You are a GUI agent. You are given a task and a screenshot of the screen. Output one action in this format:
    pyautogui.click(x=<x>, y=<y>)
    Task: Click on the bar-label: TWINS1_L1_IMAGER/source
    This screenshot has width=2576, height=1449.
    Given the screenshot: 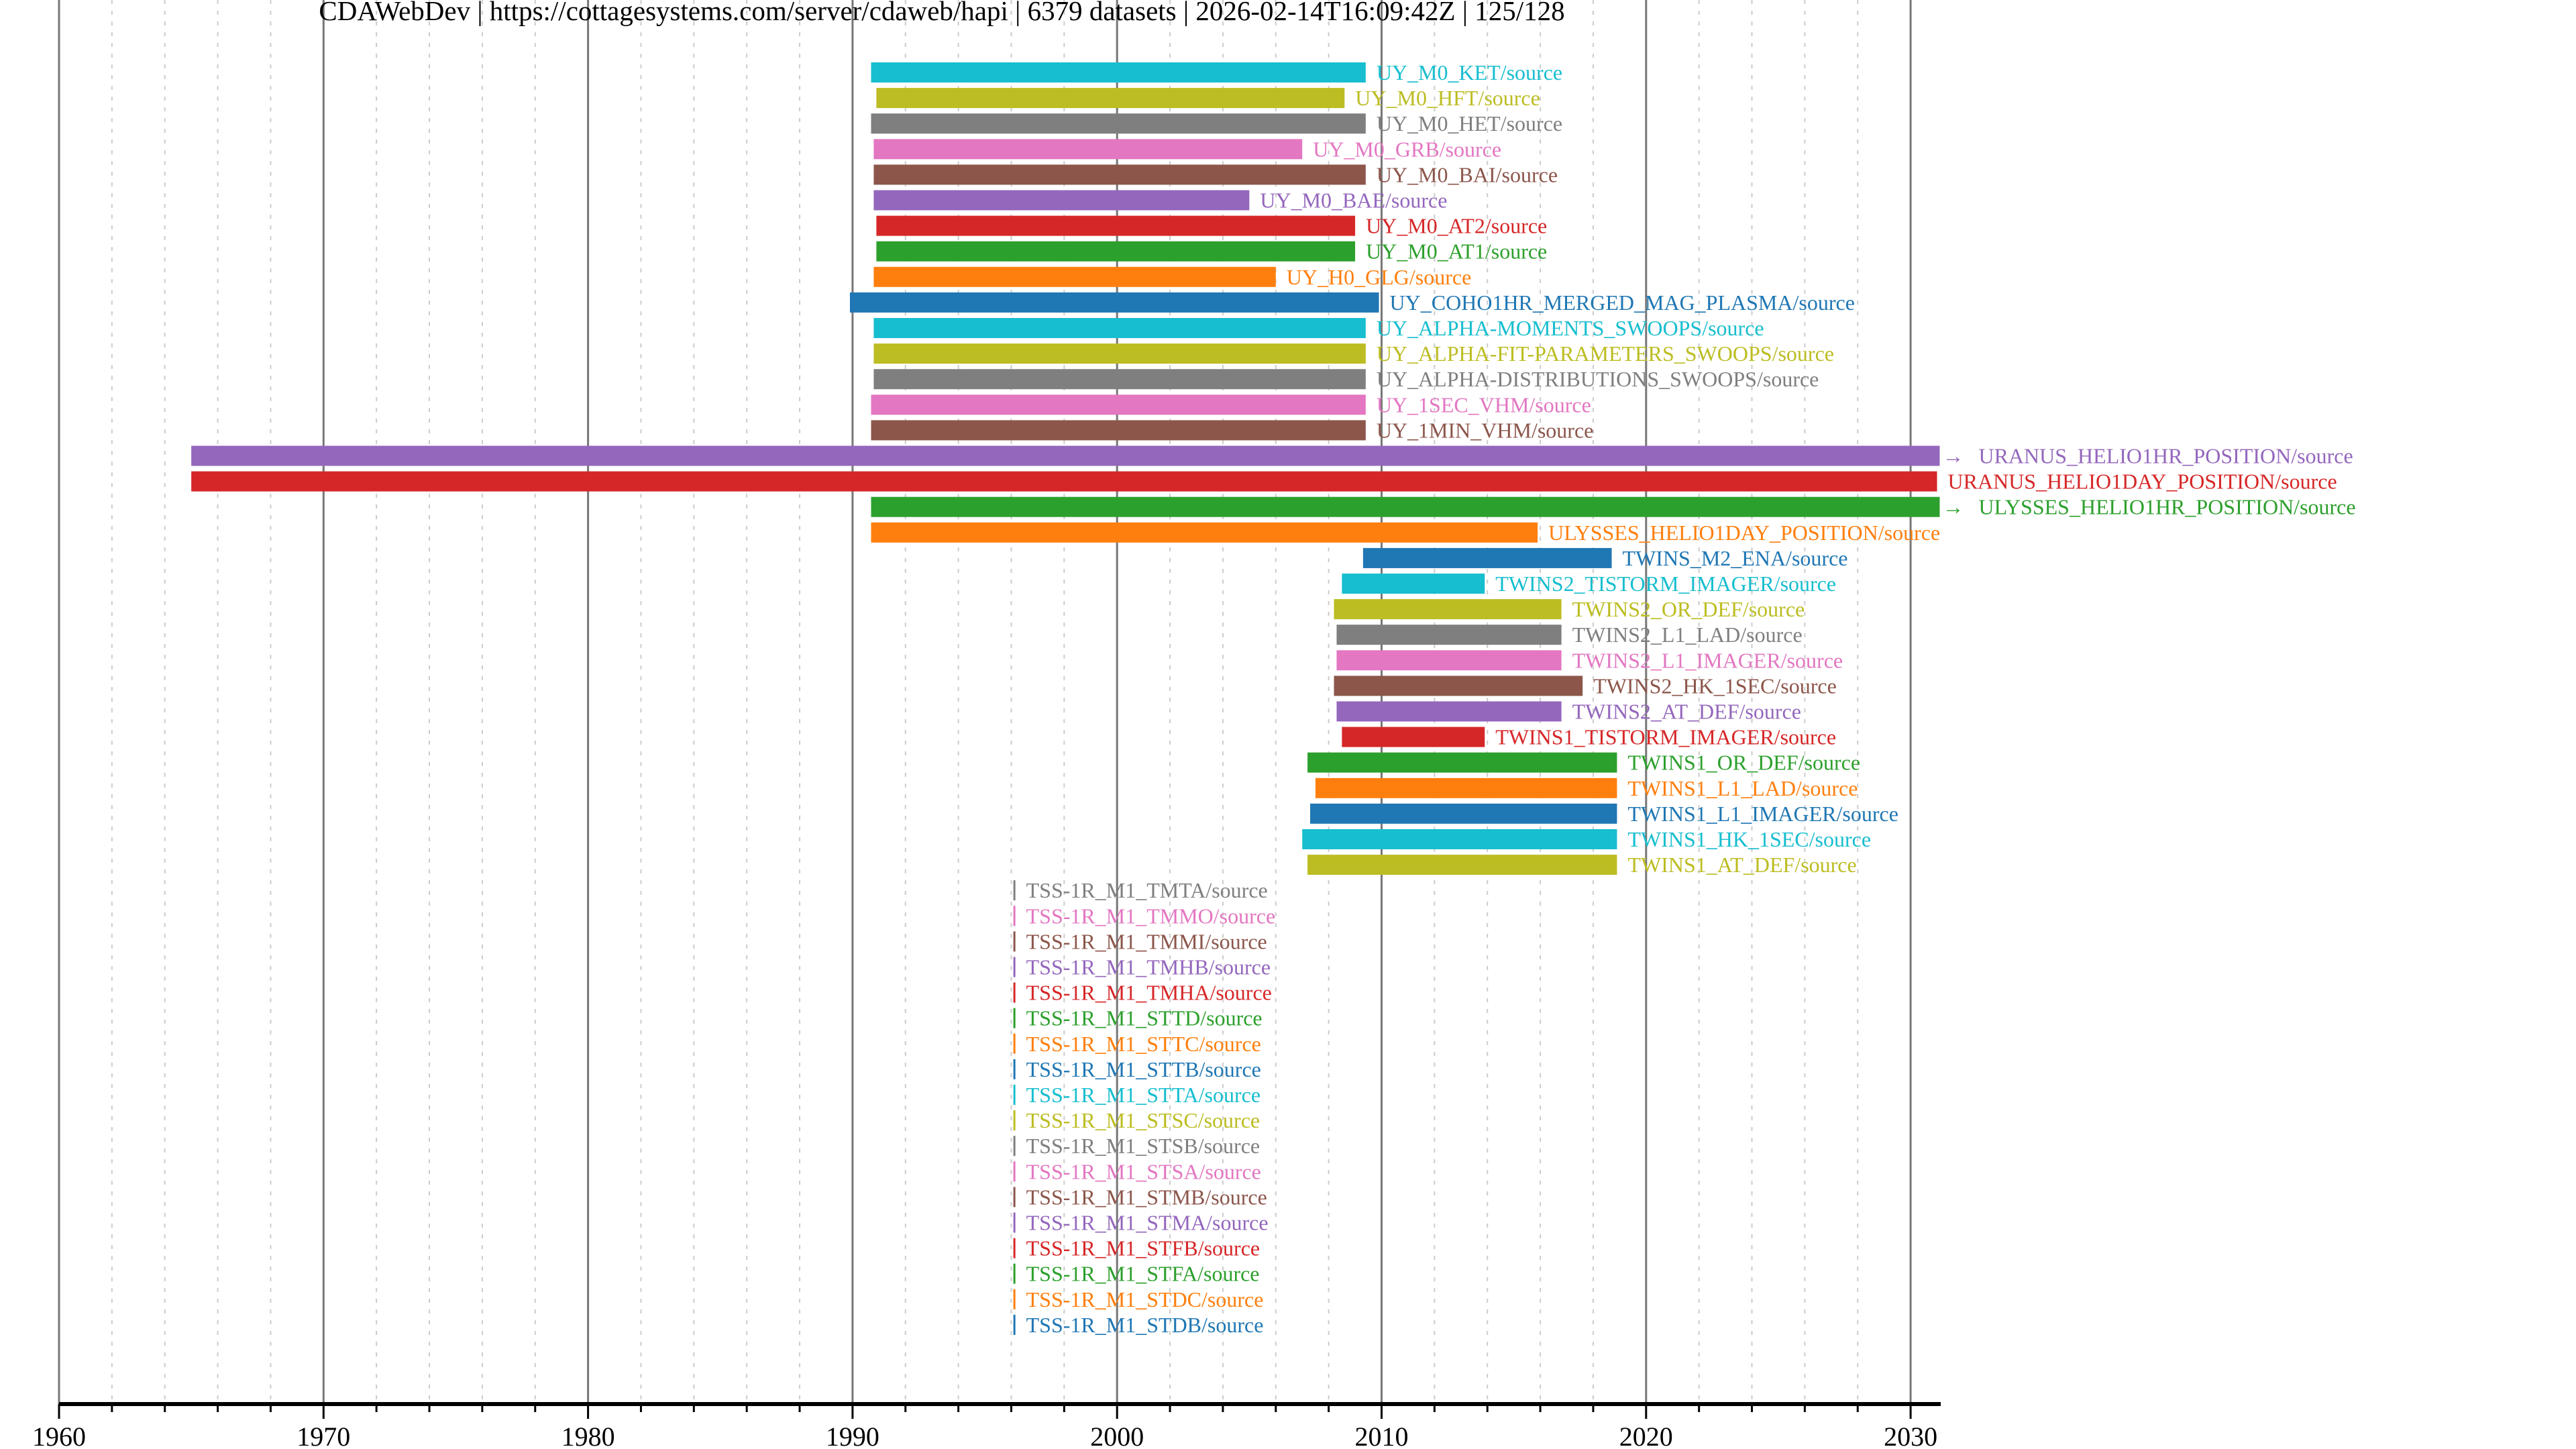 What is the action you would take?
    pyautogui.click(x=1762, y=814)
    